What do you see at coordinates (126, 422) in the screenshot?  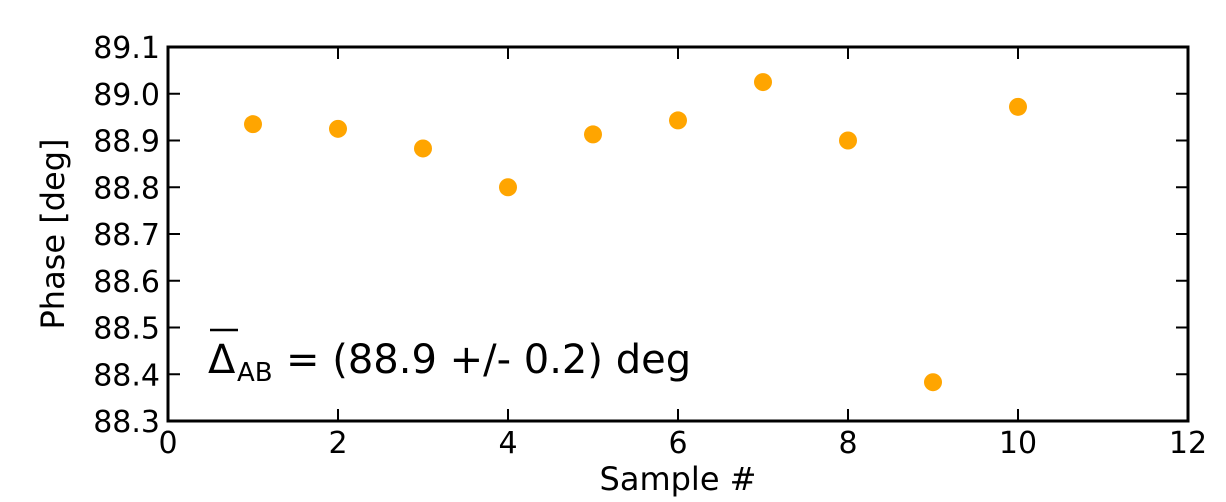 I see `y-tick-label: 88.3` at bounding box center [126, 422].